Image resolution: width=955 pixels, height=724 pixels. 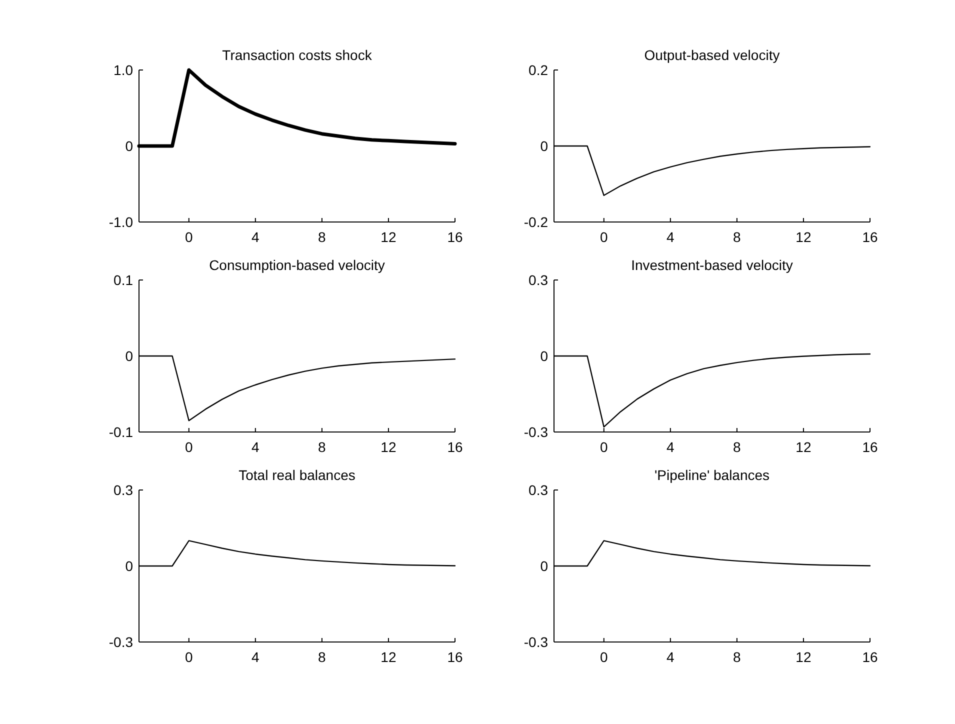 I want to click on chart-title: Total real balances, so click(x=297, y=475).